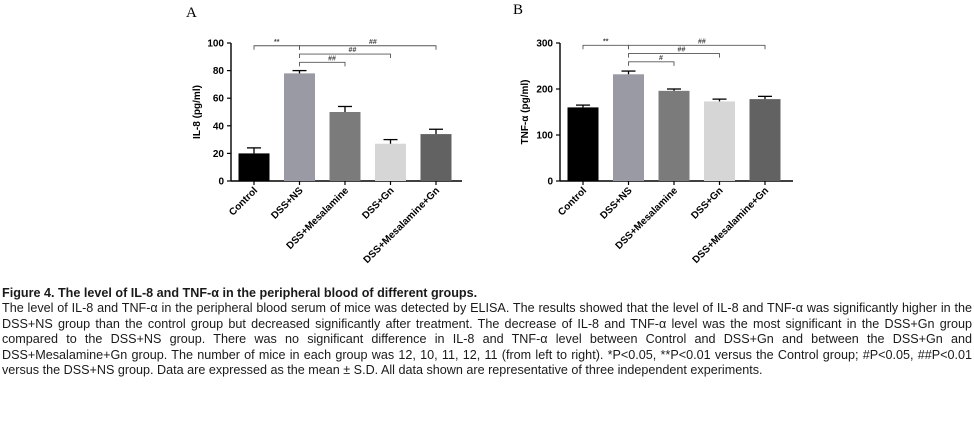 Image resolution: width=974 pixels, height=426 pixels. I want to click on chart-a-significance-label: **, so click(277, 42).